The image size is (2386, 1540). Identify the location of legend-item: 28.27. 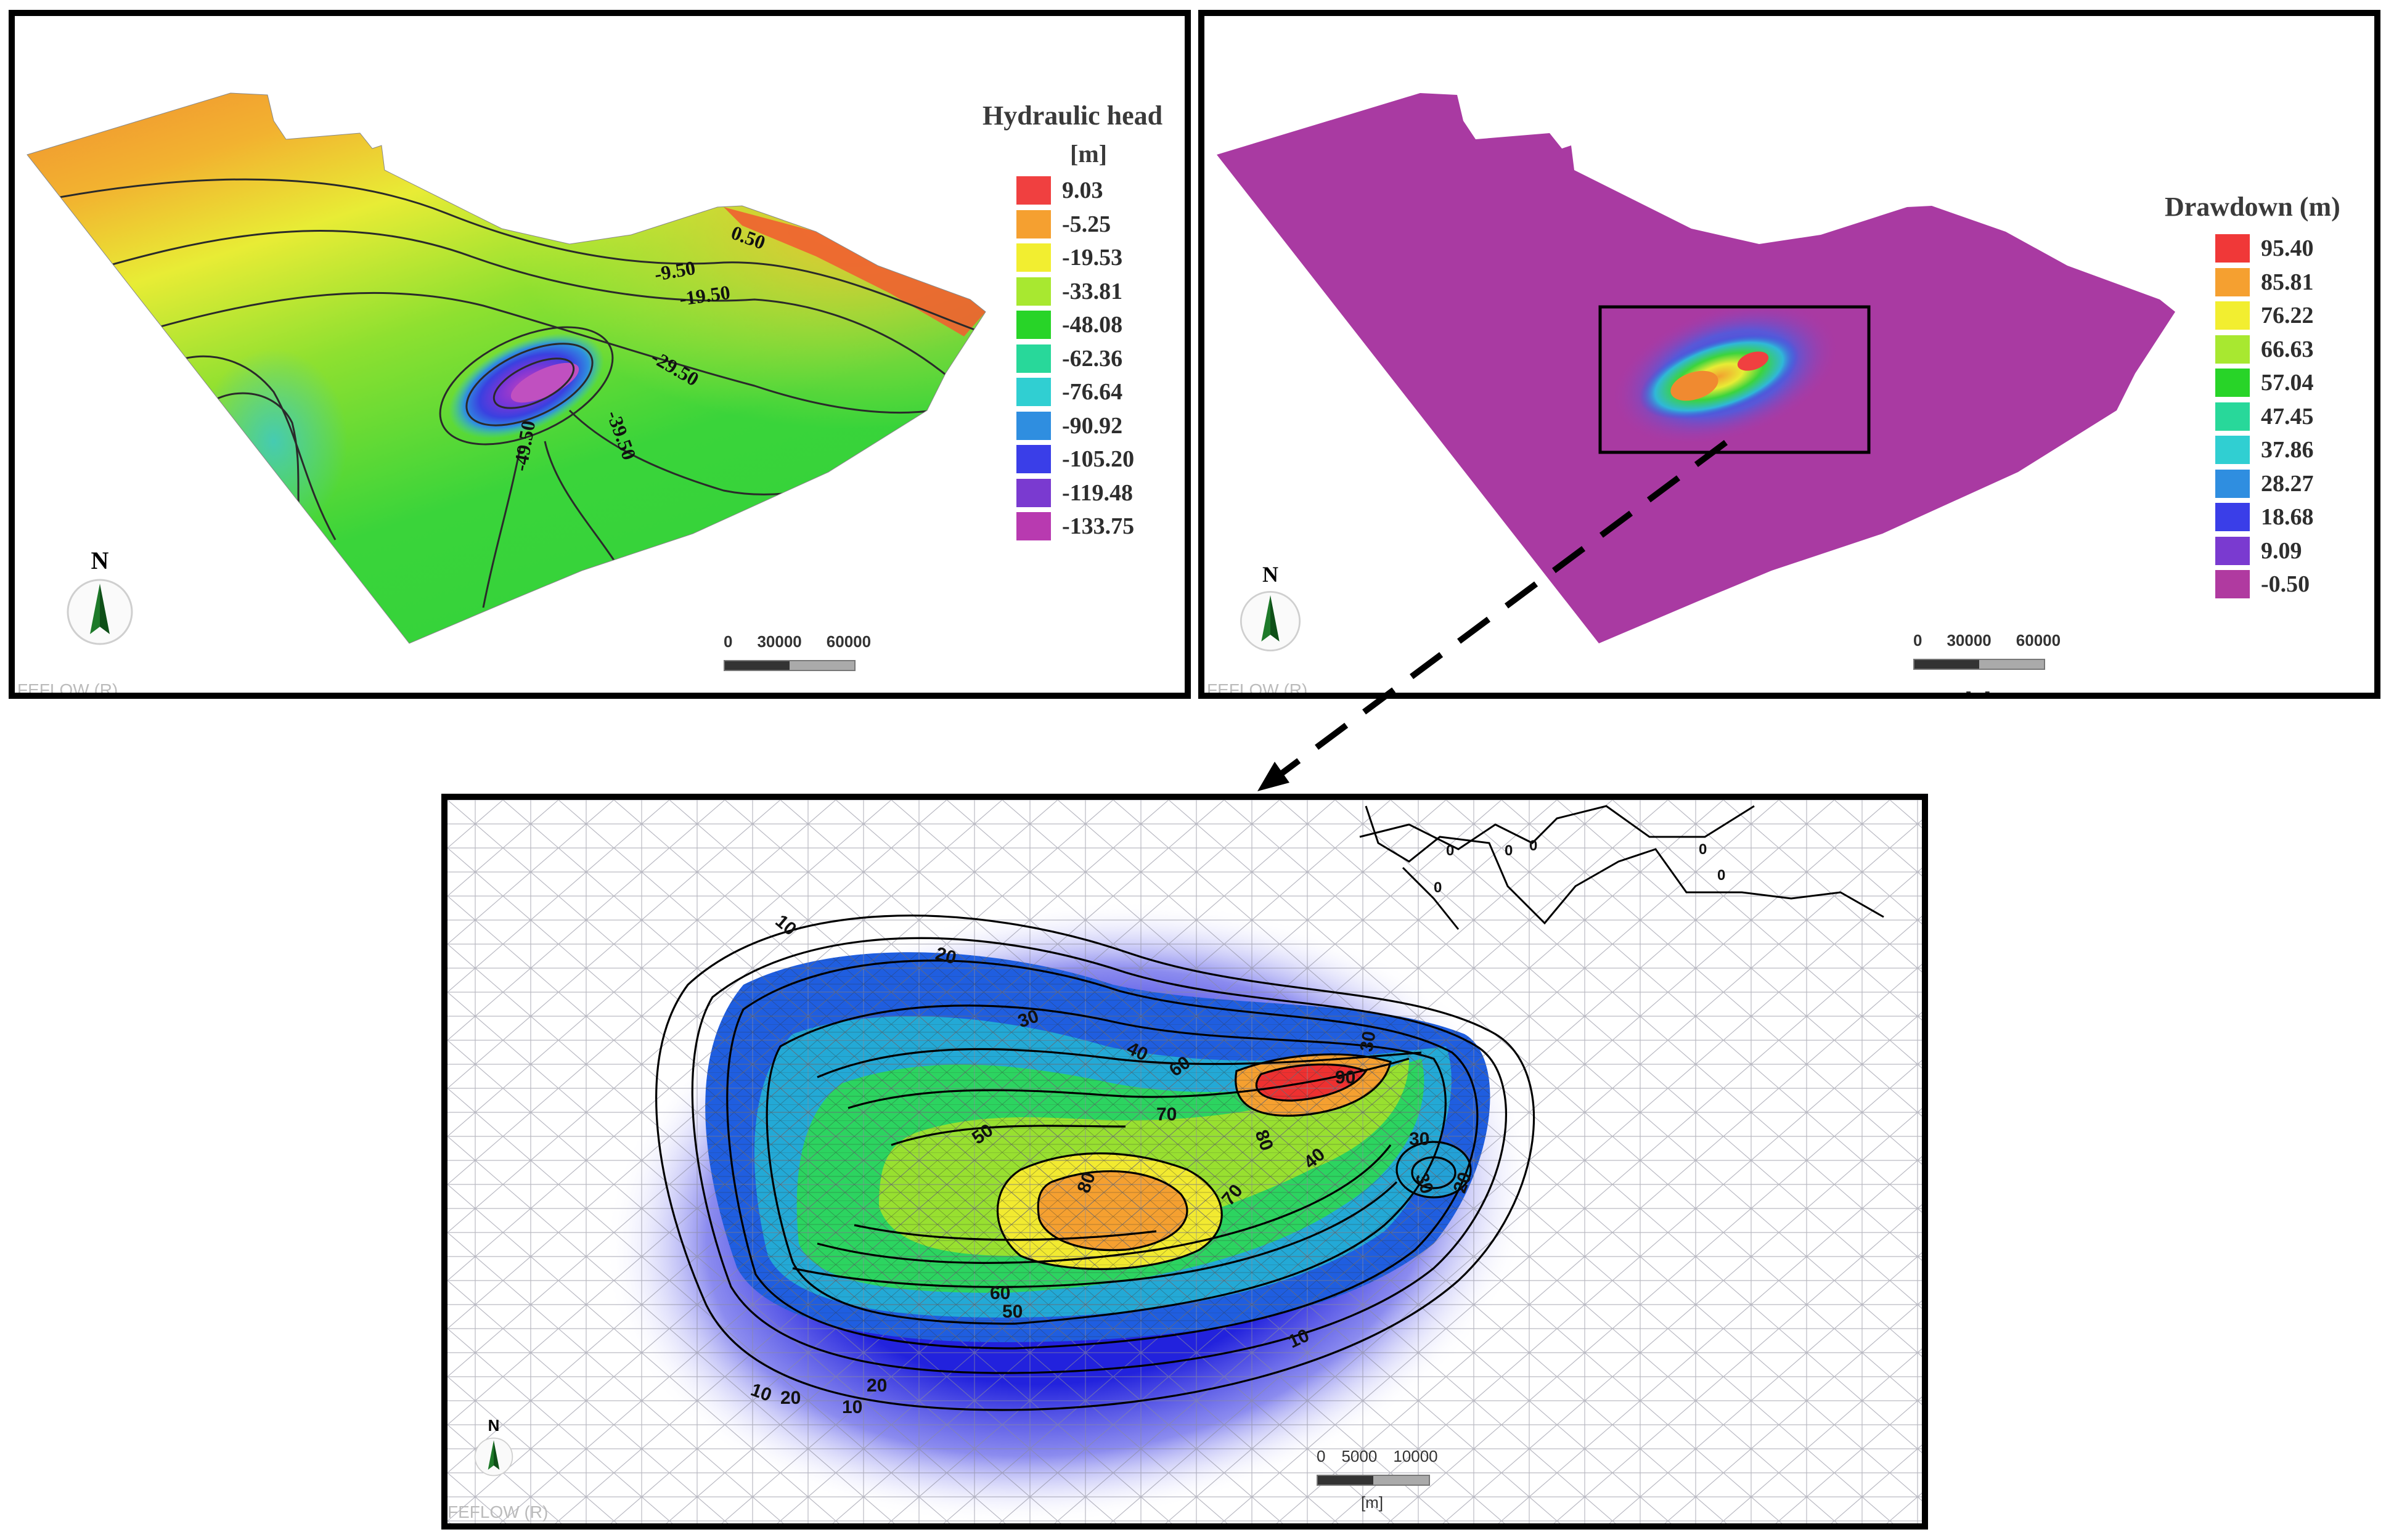
(2264, 484).